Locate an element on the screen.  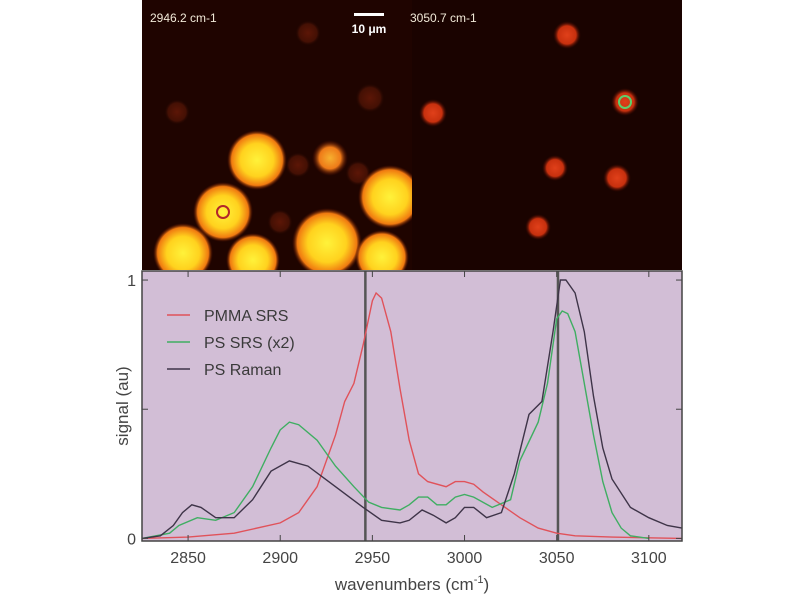
image-right-label: 3050.7 cm-1 is located at coordinates (443, 18).